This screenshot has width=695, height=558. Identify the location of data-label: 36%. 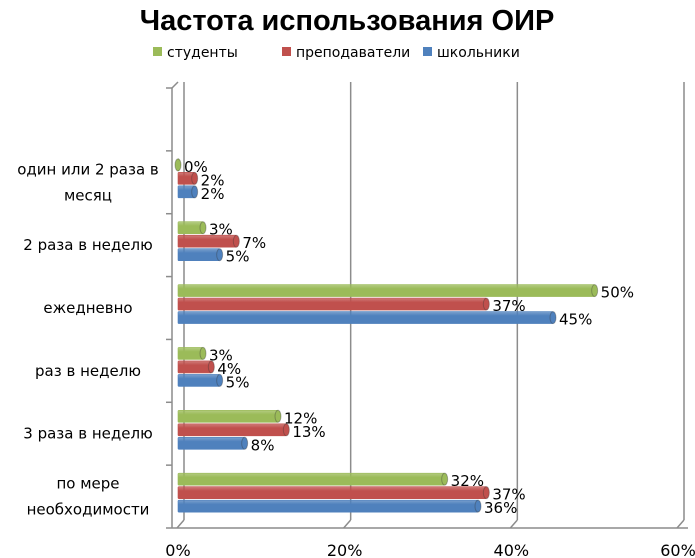
(500, 508).